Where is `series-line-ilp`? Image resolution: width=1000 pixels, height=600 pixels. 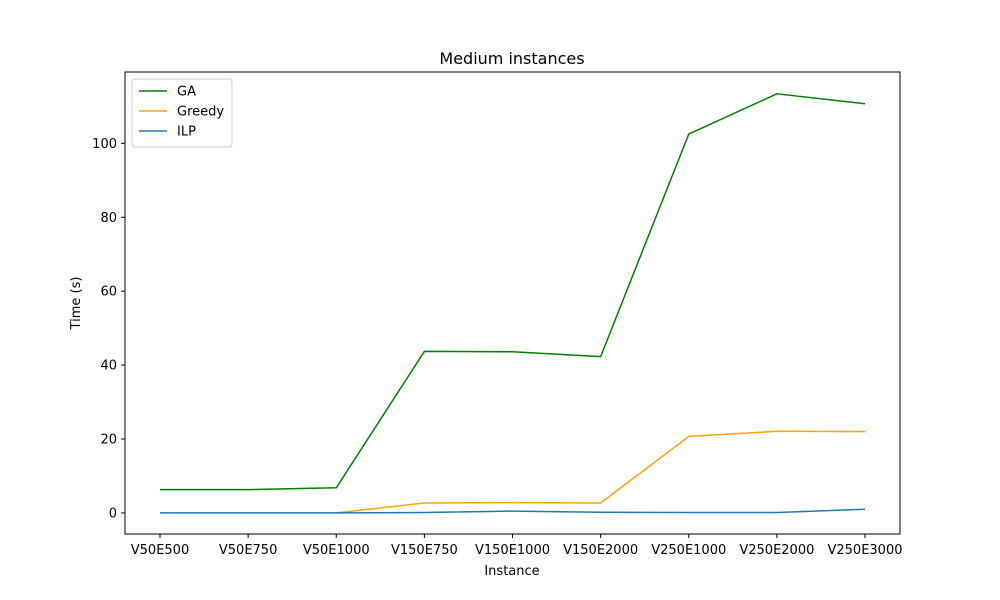 series-line-ilp is located at coordinates (513, 511).